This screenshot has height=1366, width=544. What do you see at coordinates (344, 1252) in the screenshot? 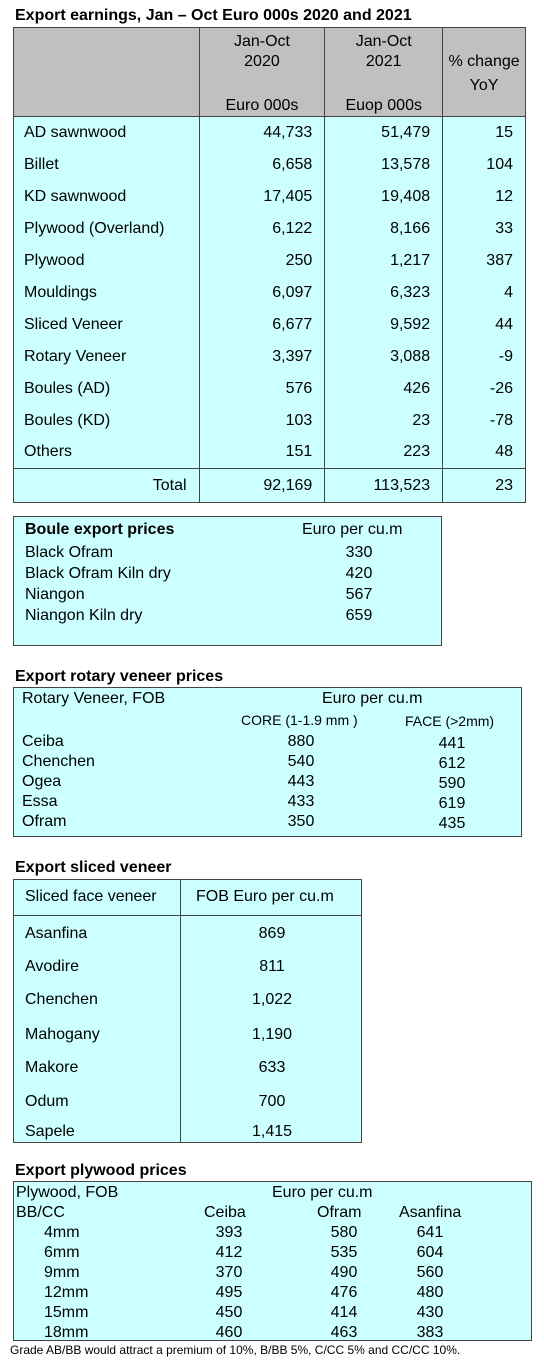
I see `plywood-row-ofram: 535` at bounding box center [344, 1252].